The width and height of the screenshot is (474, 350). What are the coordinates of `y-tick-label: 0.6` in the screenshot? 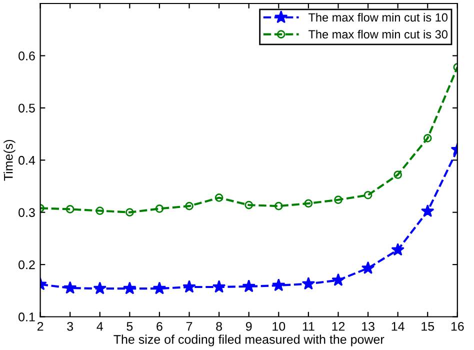 It's located at (26, 56).